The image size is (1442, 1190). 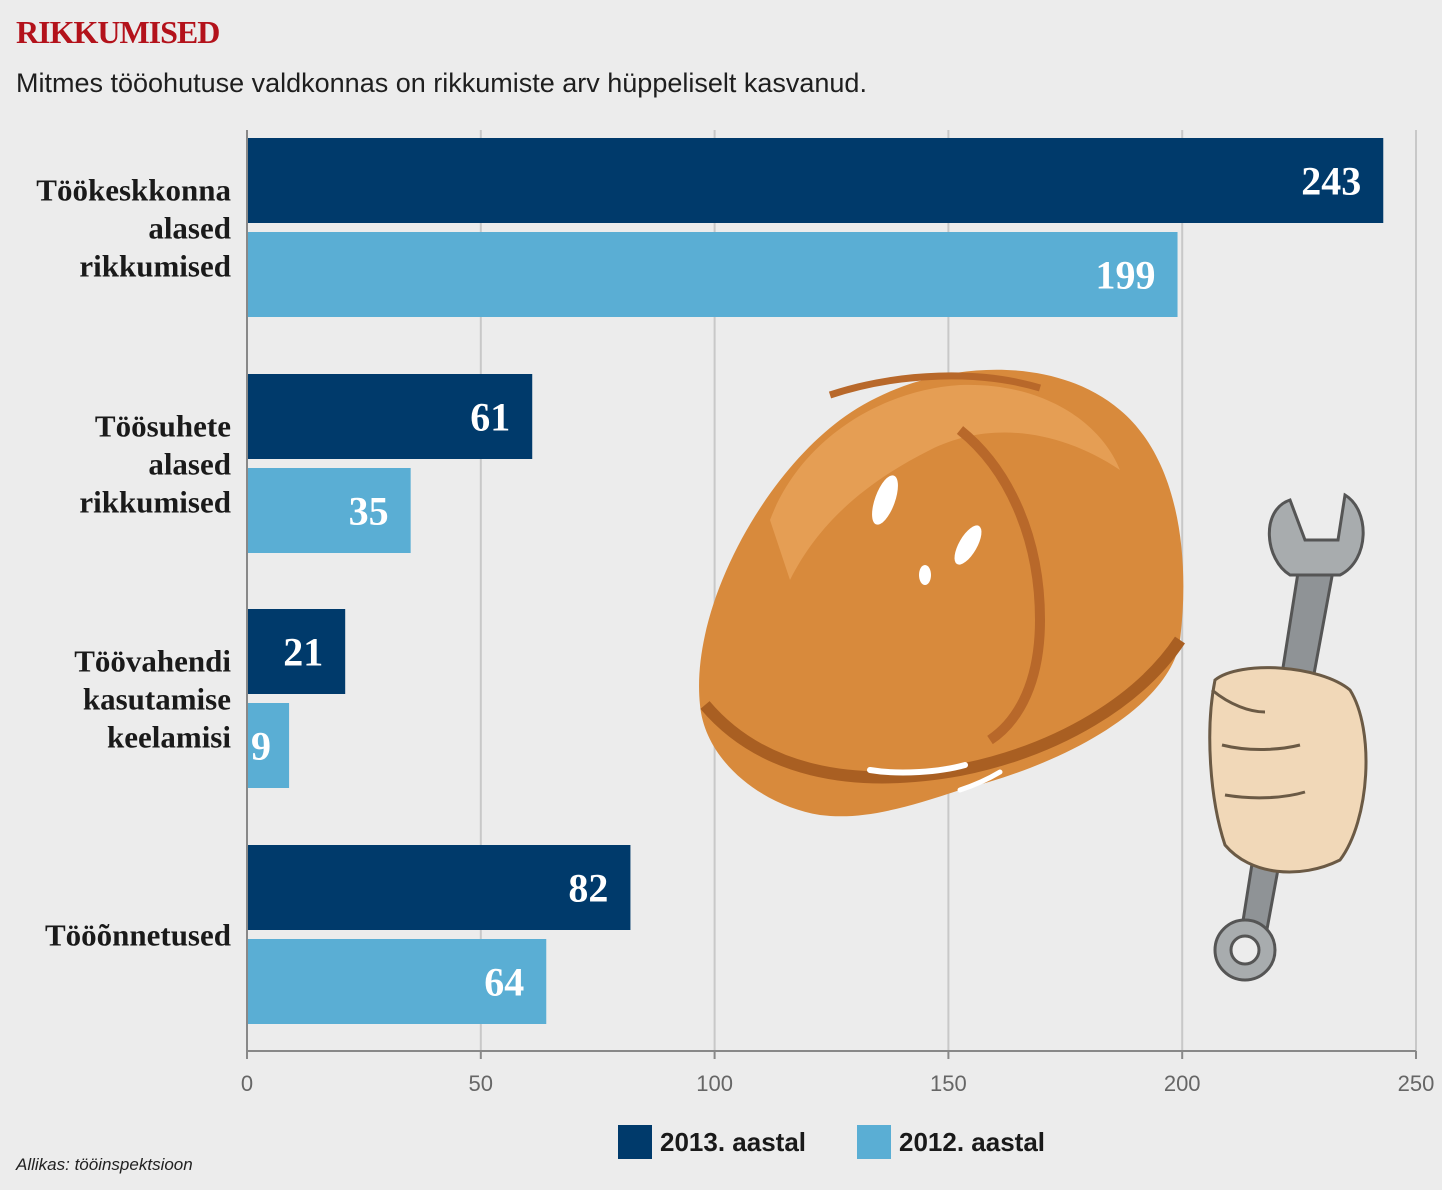 What do you see at coordinates (1416, 1083) in the screenshot?
I see `x-tick-label: 250` at bounding box center [1416, 1083].